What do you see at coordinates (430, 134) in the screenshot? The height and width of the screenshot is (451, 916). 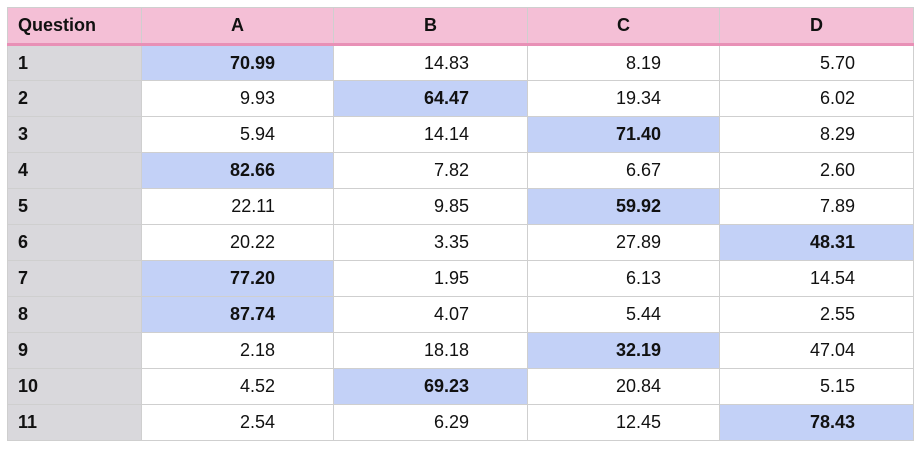 I see `value-cell-b: 14.14` at bounding box center [430, 134].